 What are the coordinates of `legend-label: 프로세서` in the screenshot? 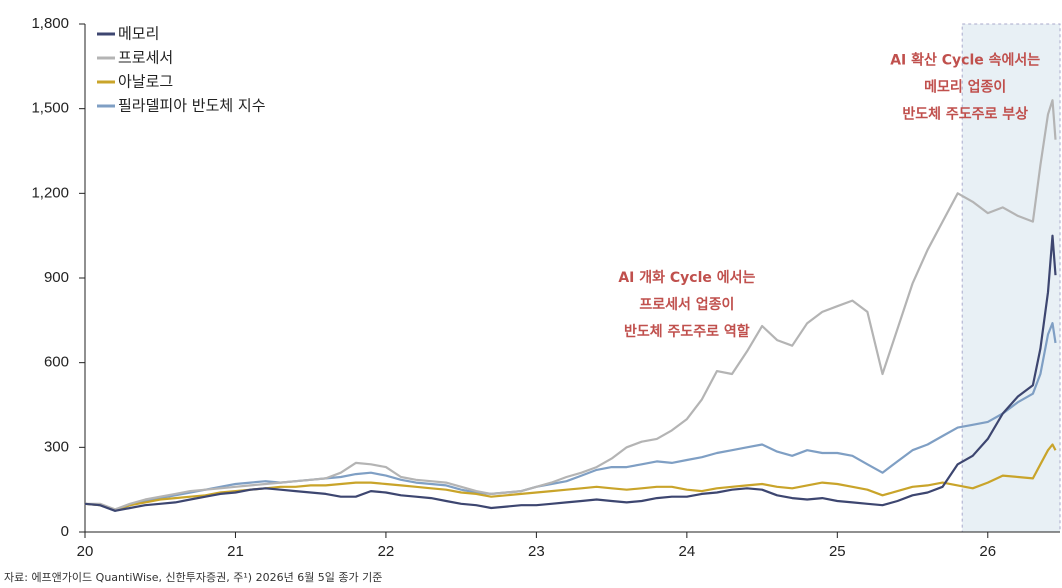 It's located at (145, 58).